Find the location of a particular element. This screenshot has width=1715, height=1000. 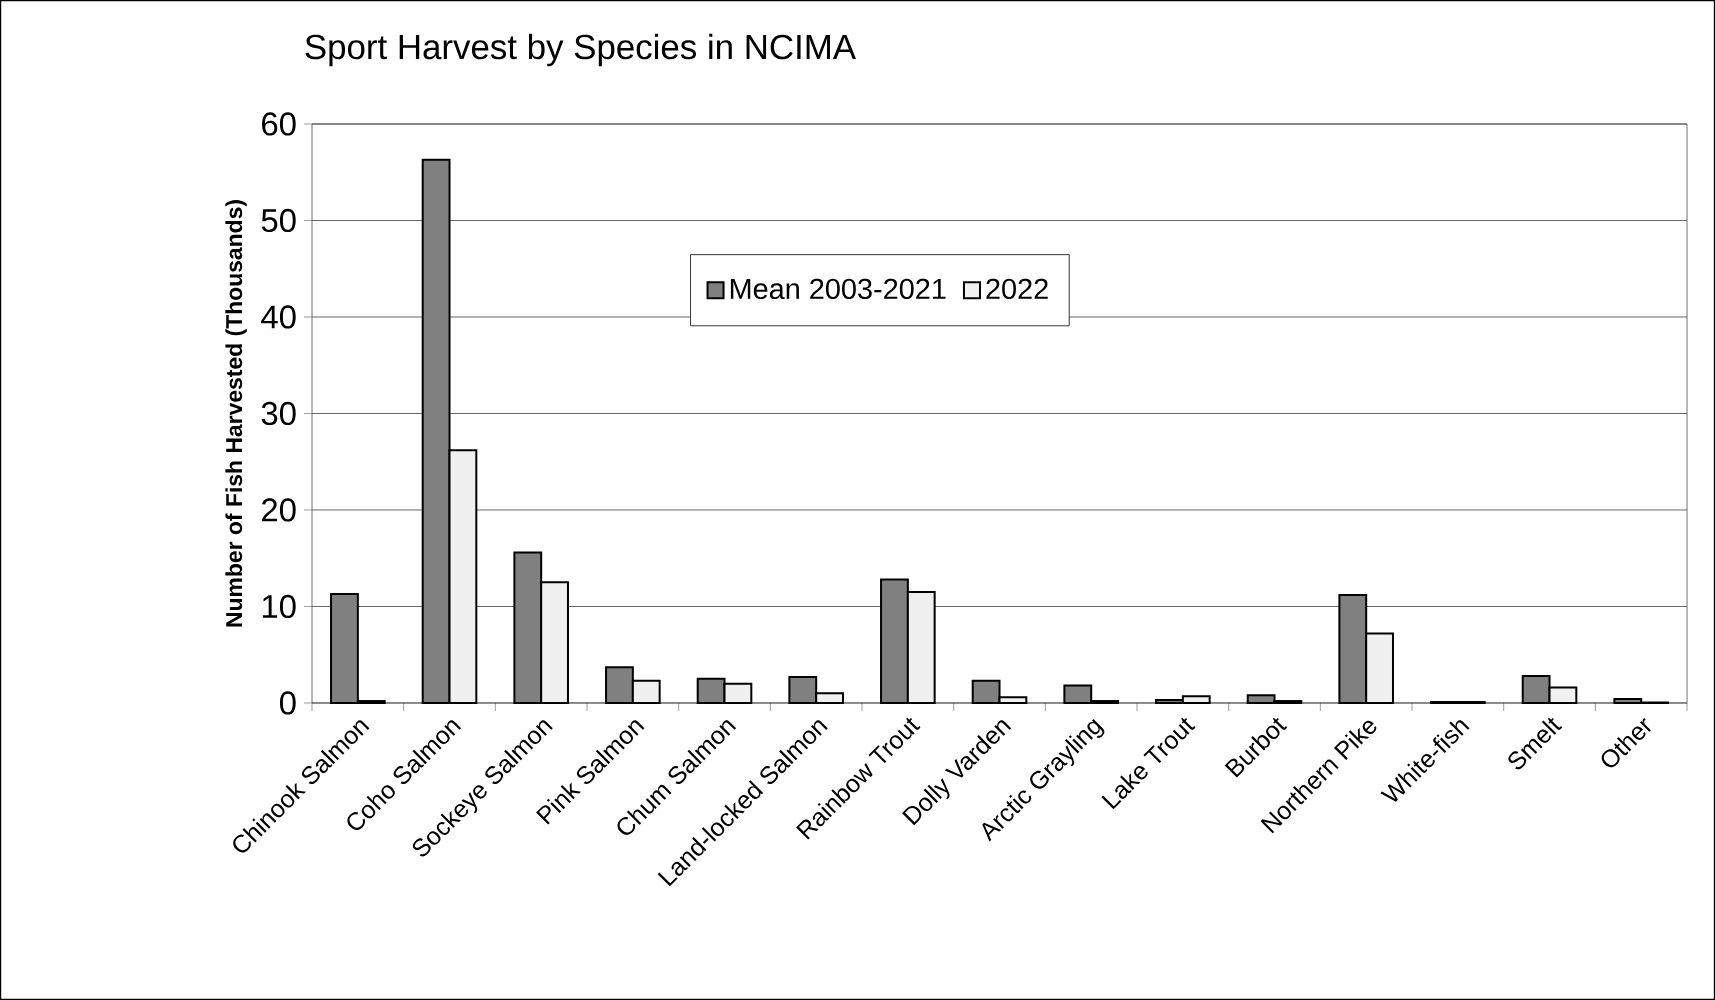

chart-title: Sport Harvest by Species in NCIMA is located at coordinates (581, 50).